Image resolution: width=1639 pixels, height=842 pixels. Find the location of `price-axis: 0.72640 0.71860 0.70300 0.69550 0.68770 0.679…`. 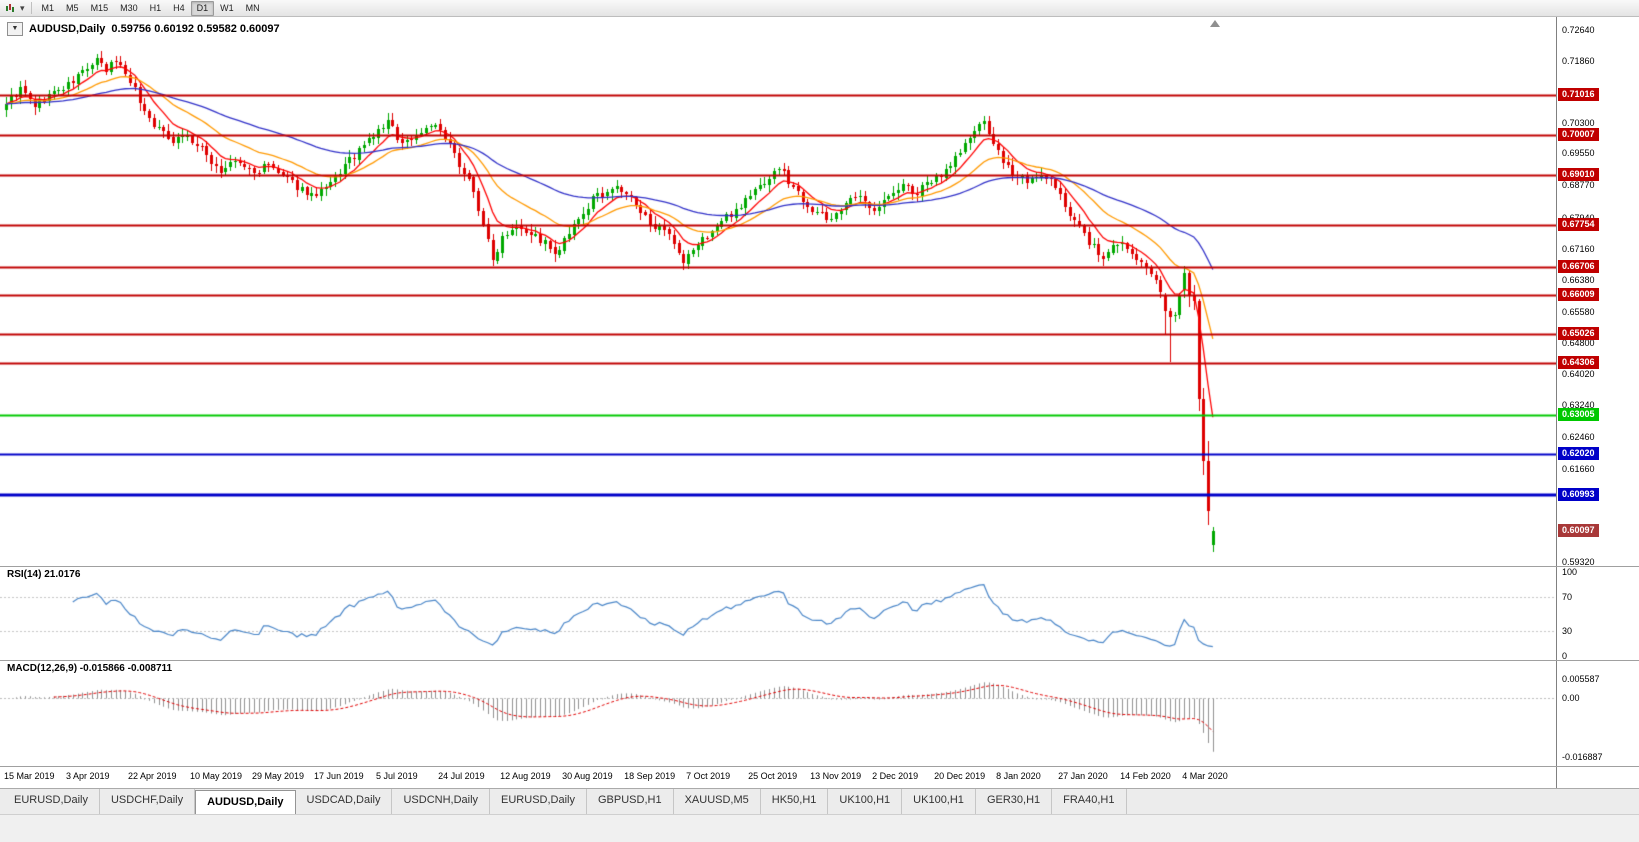

price-axis: 0.72640 0.71860 0.70300 0.69550 0.68770 0.679… is located at coordinates (1597, 402).